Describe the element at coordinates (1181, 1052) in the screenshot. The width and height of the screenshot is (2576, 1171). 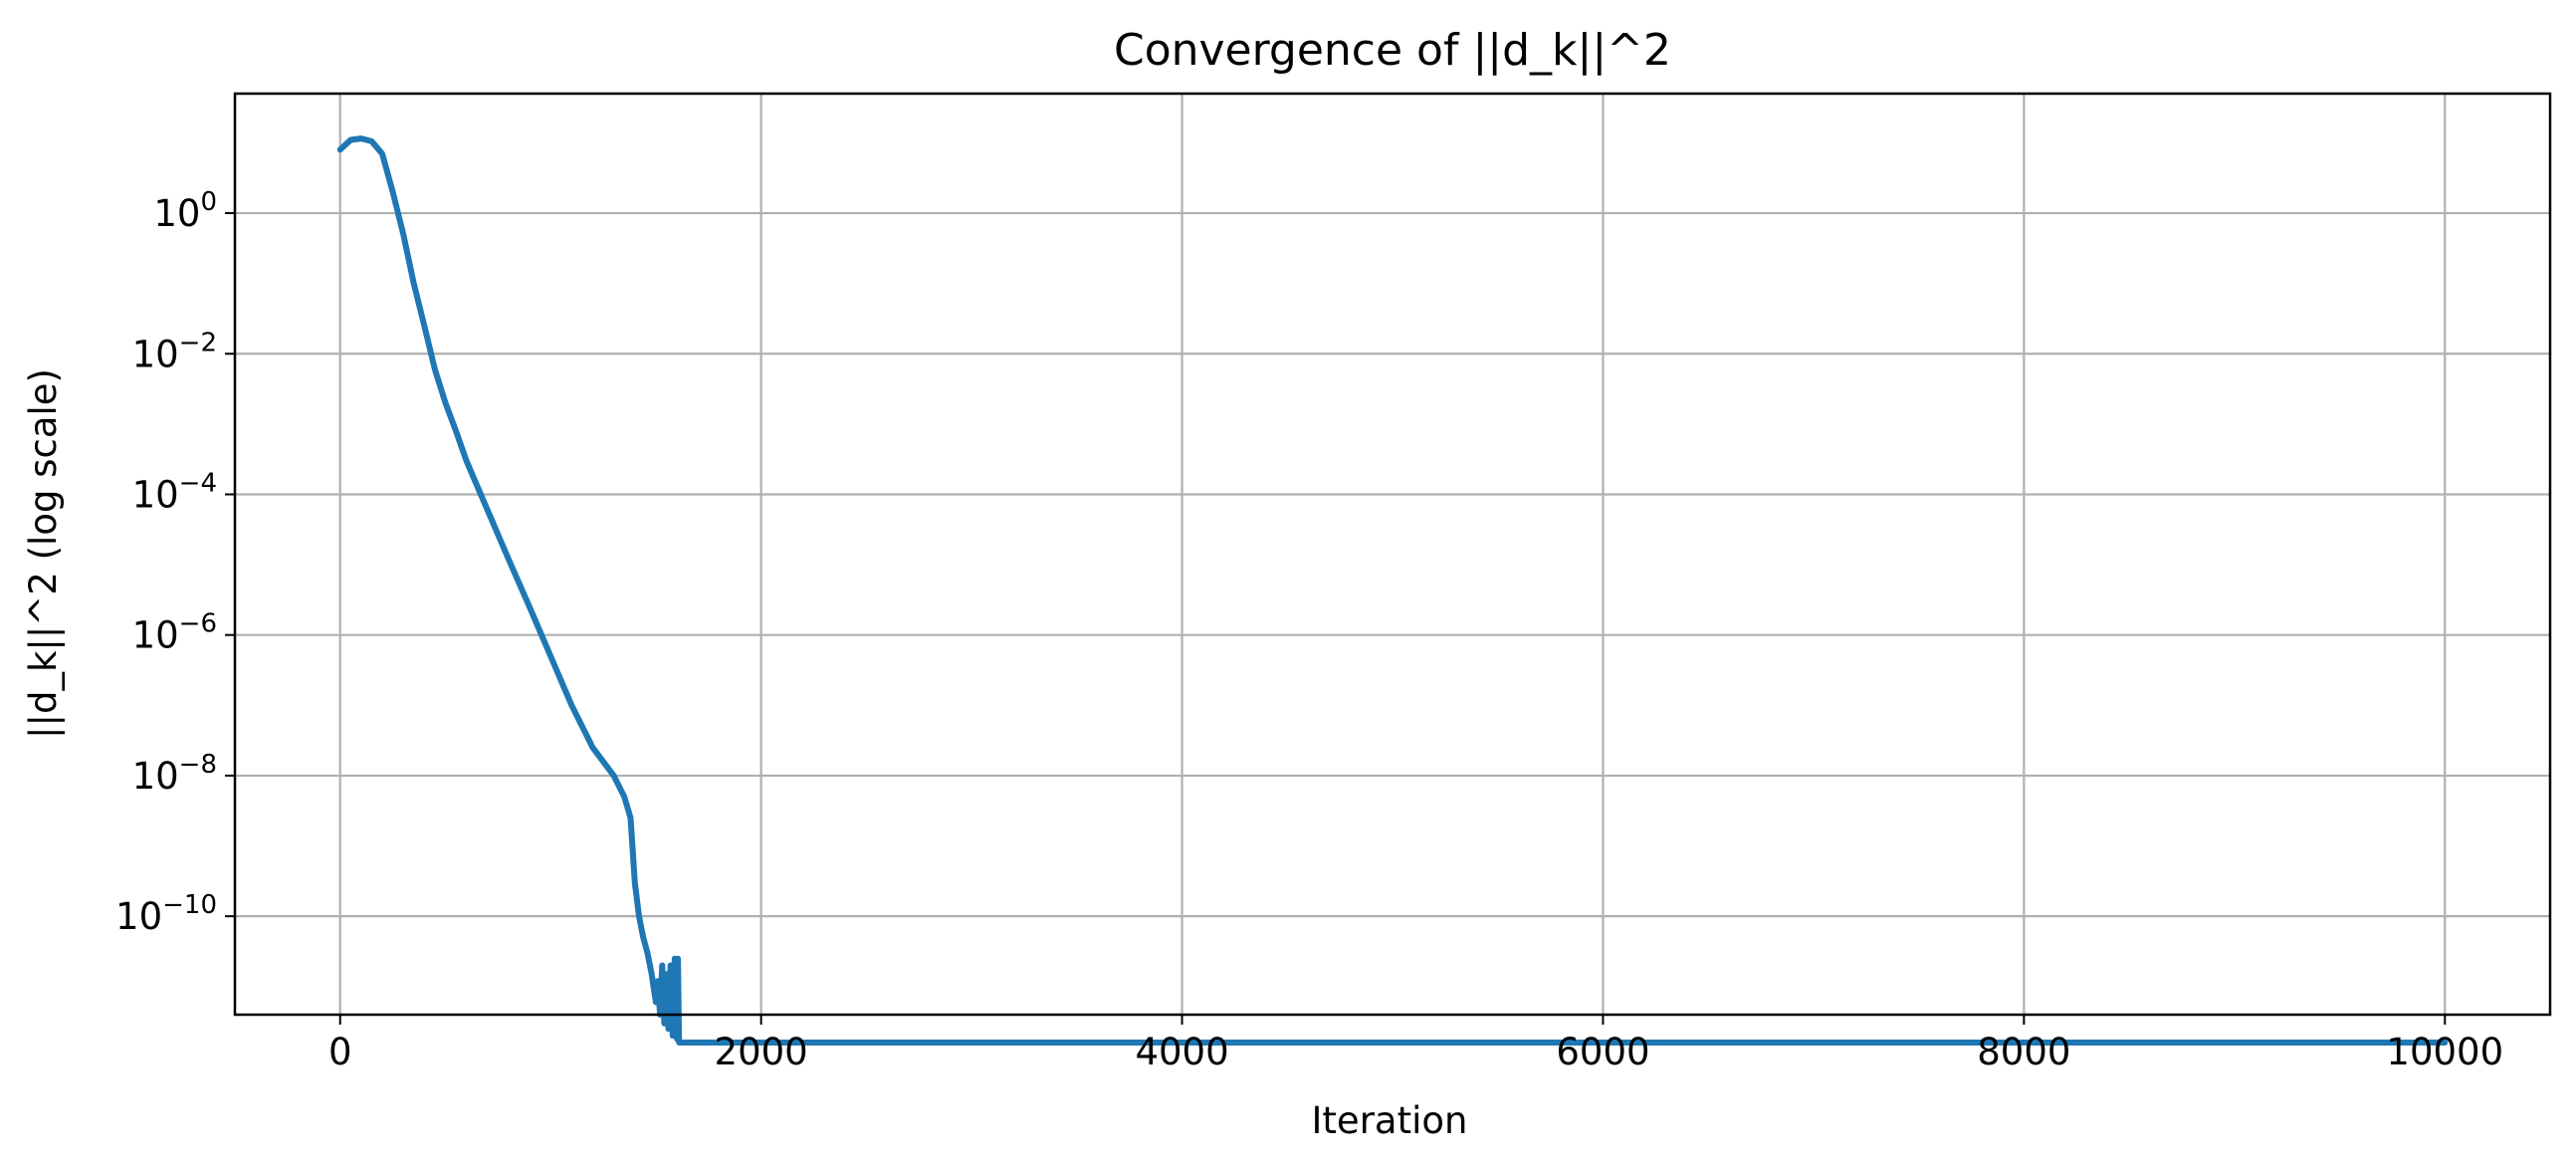
I see `x-tick-label: 4000` at that location.